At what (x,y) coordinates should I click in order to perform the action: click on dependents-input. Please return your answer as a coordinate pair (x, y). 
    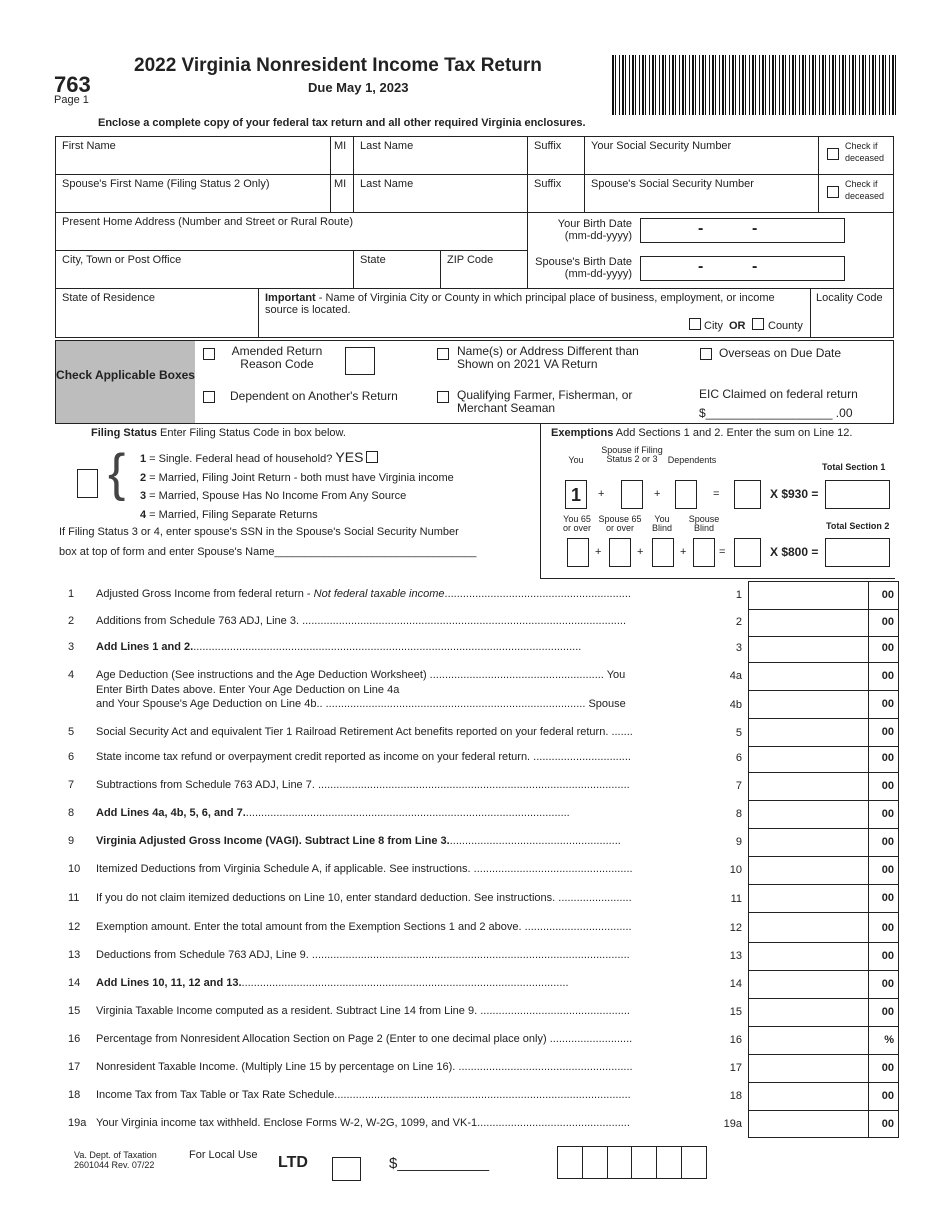
    Looking at the image, I should click on (686, 494).